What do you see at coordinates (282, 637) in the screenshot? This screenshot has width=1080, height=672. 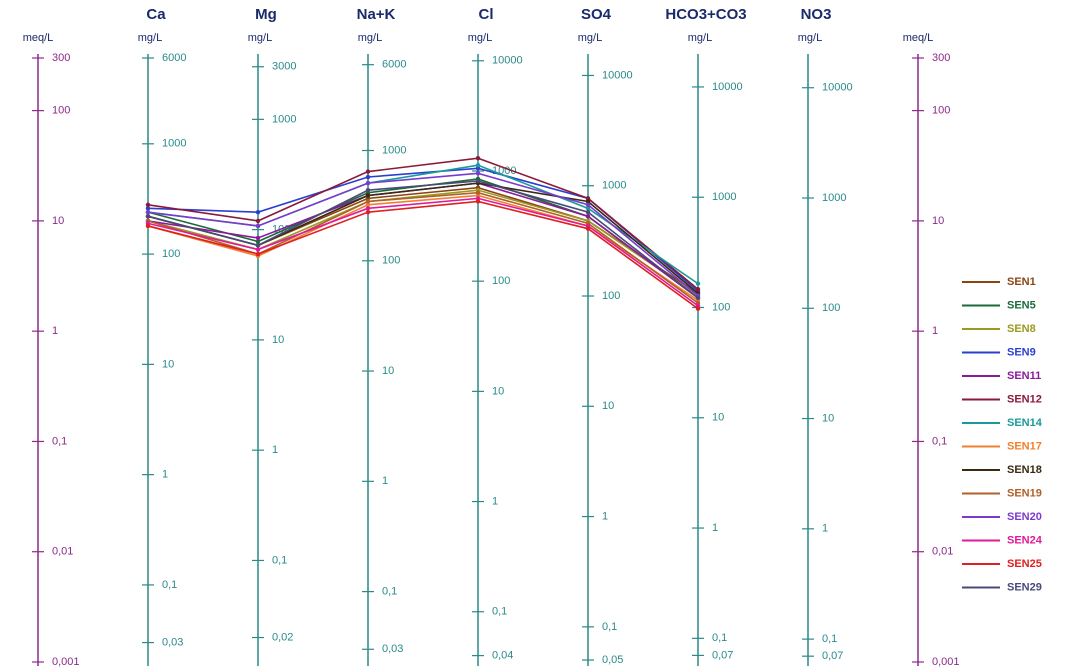 I see `tick-label: 0,02` at bounding box center [282, 637].